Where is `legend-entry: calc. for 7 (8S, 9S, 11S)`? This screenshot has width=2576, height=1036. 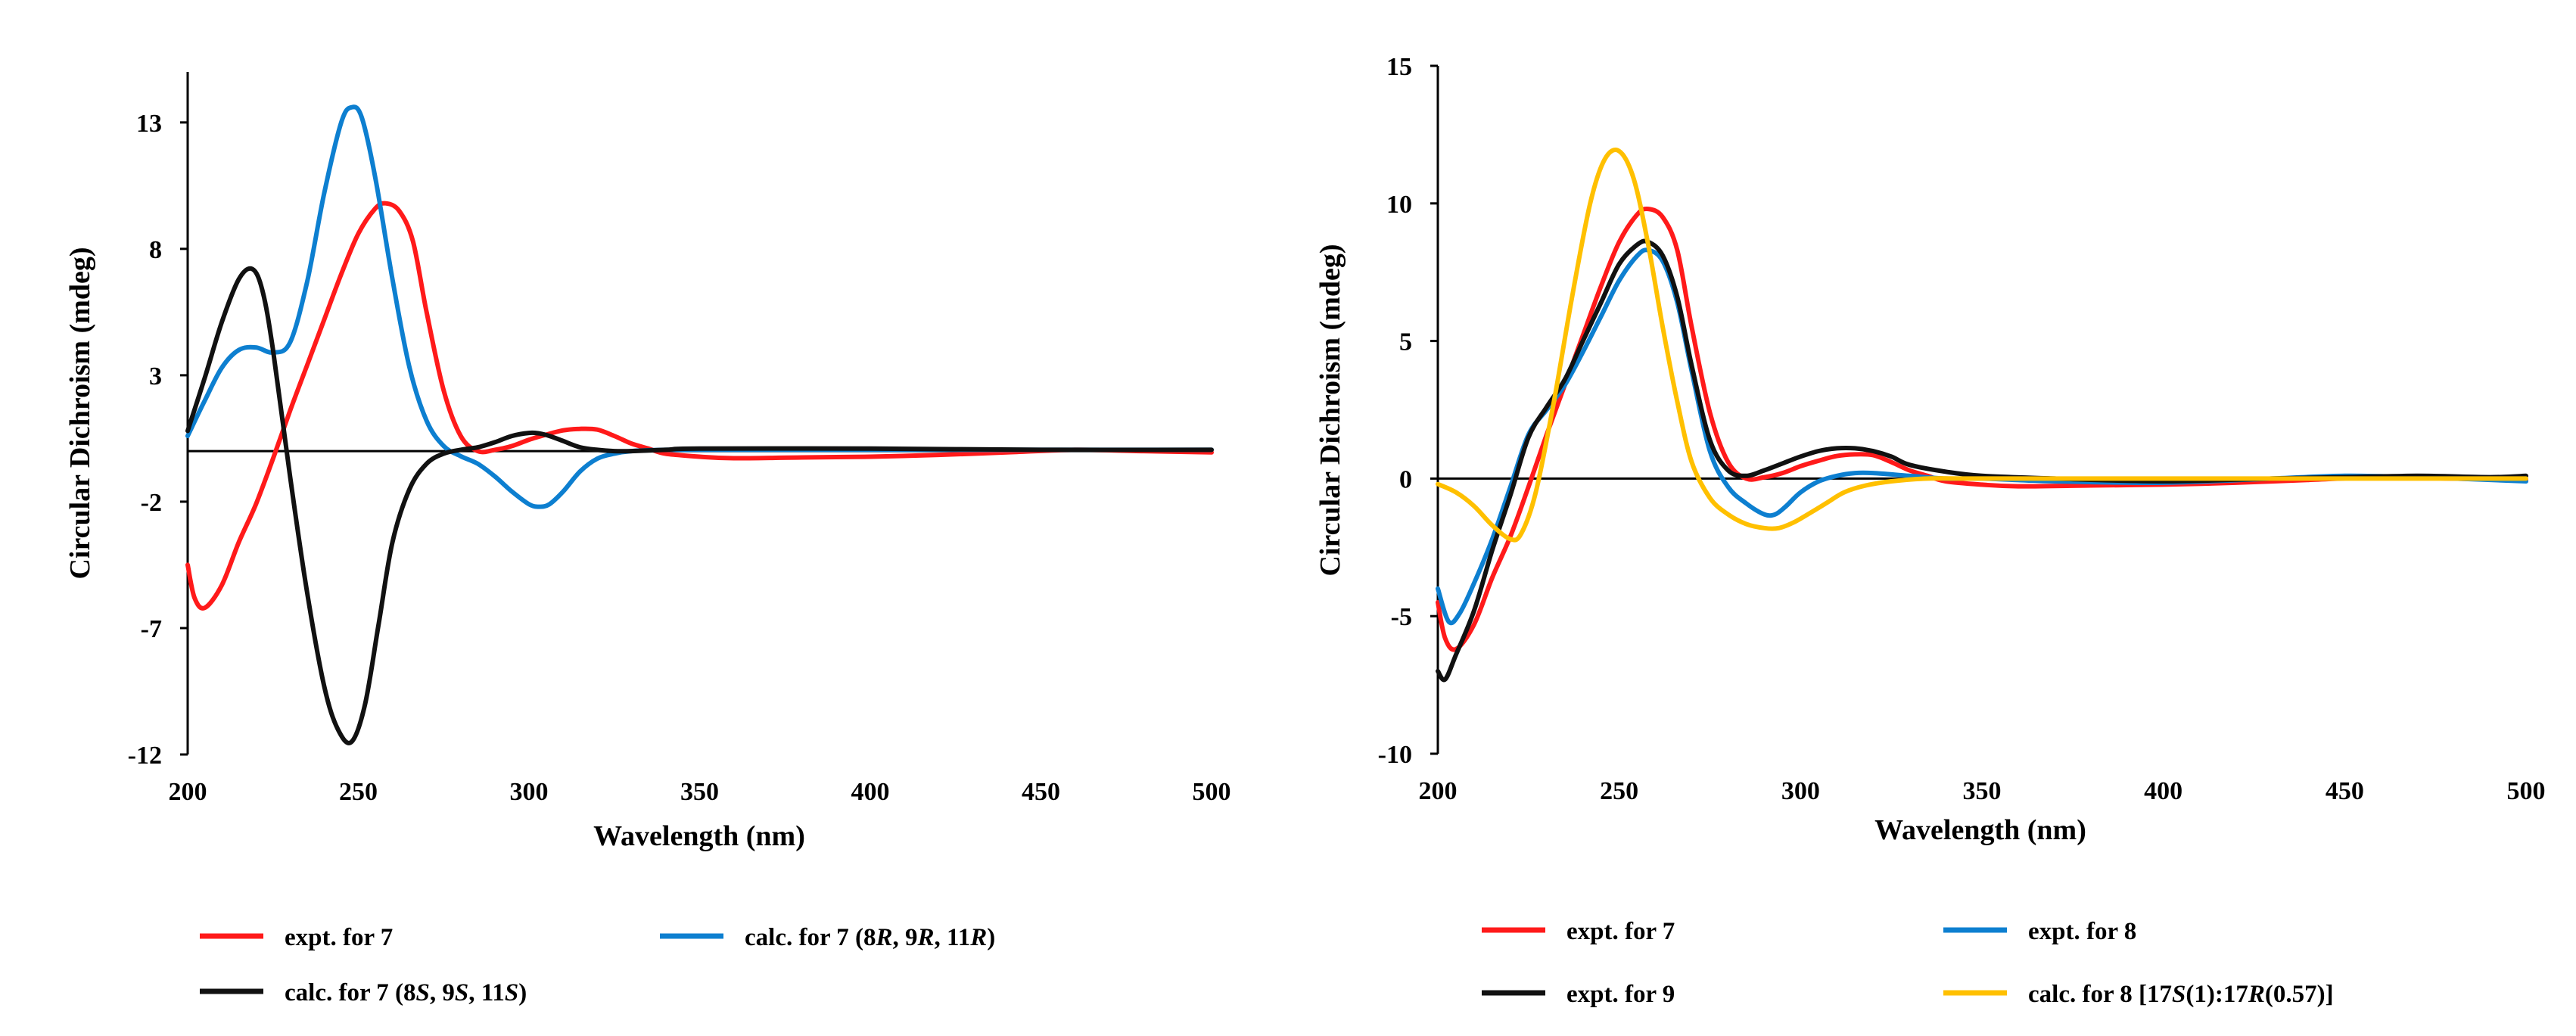 legend-entry: calc. for 7 (8S, 9S, 11S) is located at coordinates (363, 992).